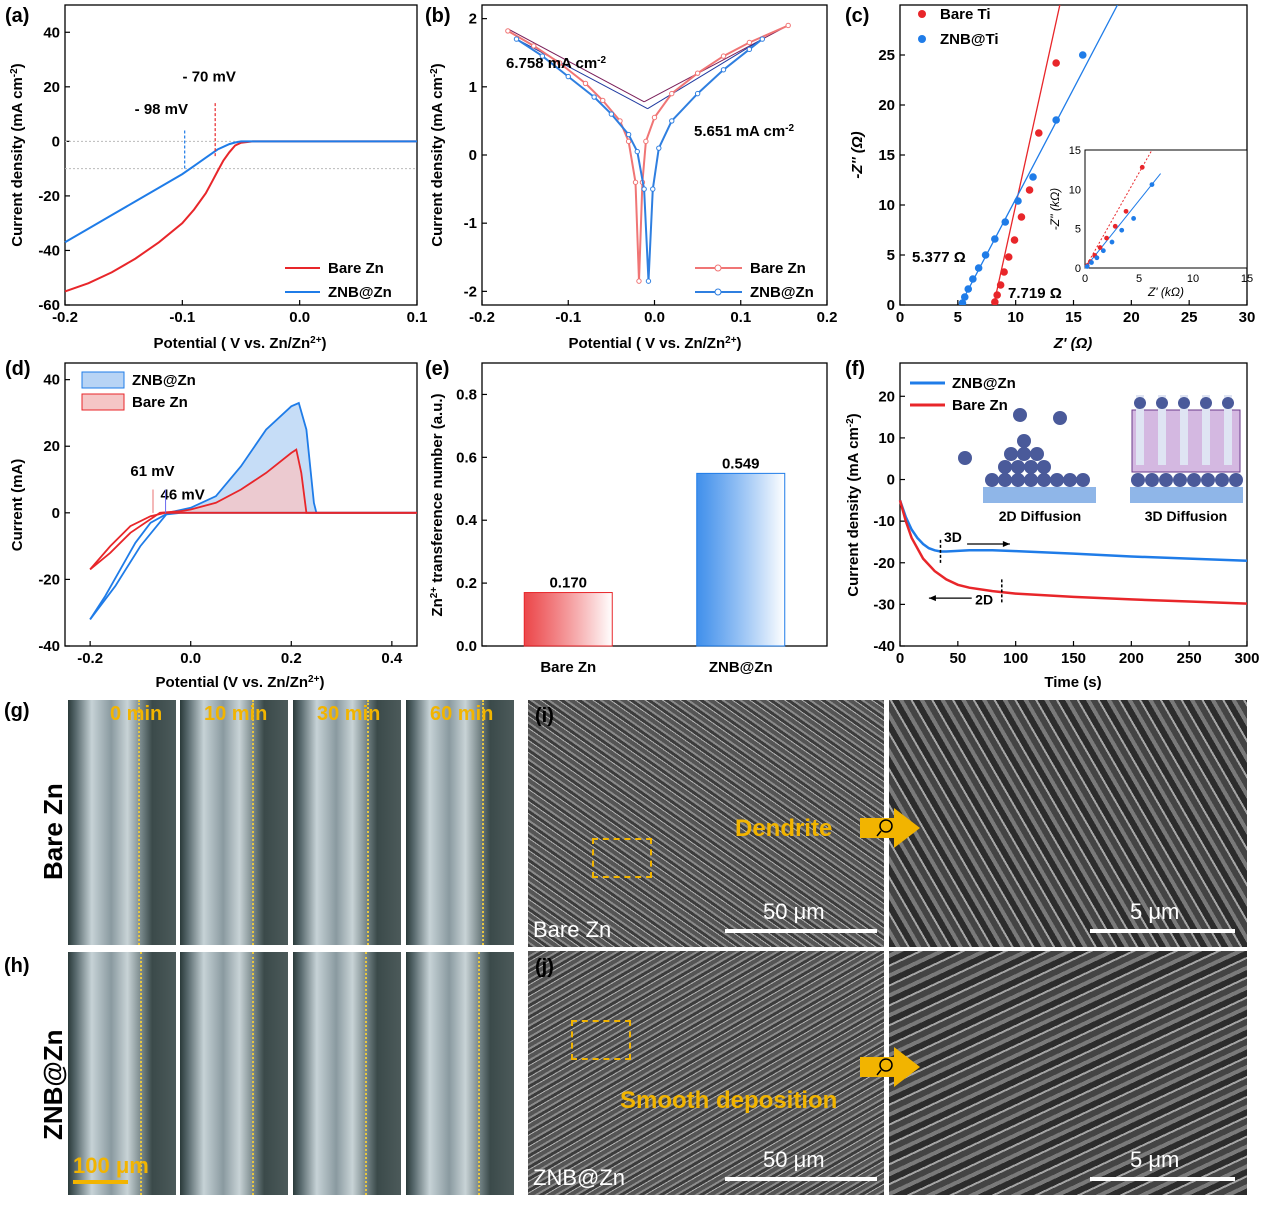  What do you see at coordinates (572, 929) in the screenshot?
I see `sem-sample-label: Bare Zn` at bounding box center [572, 929].